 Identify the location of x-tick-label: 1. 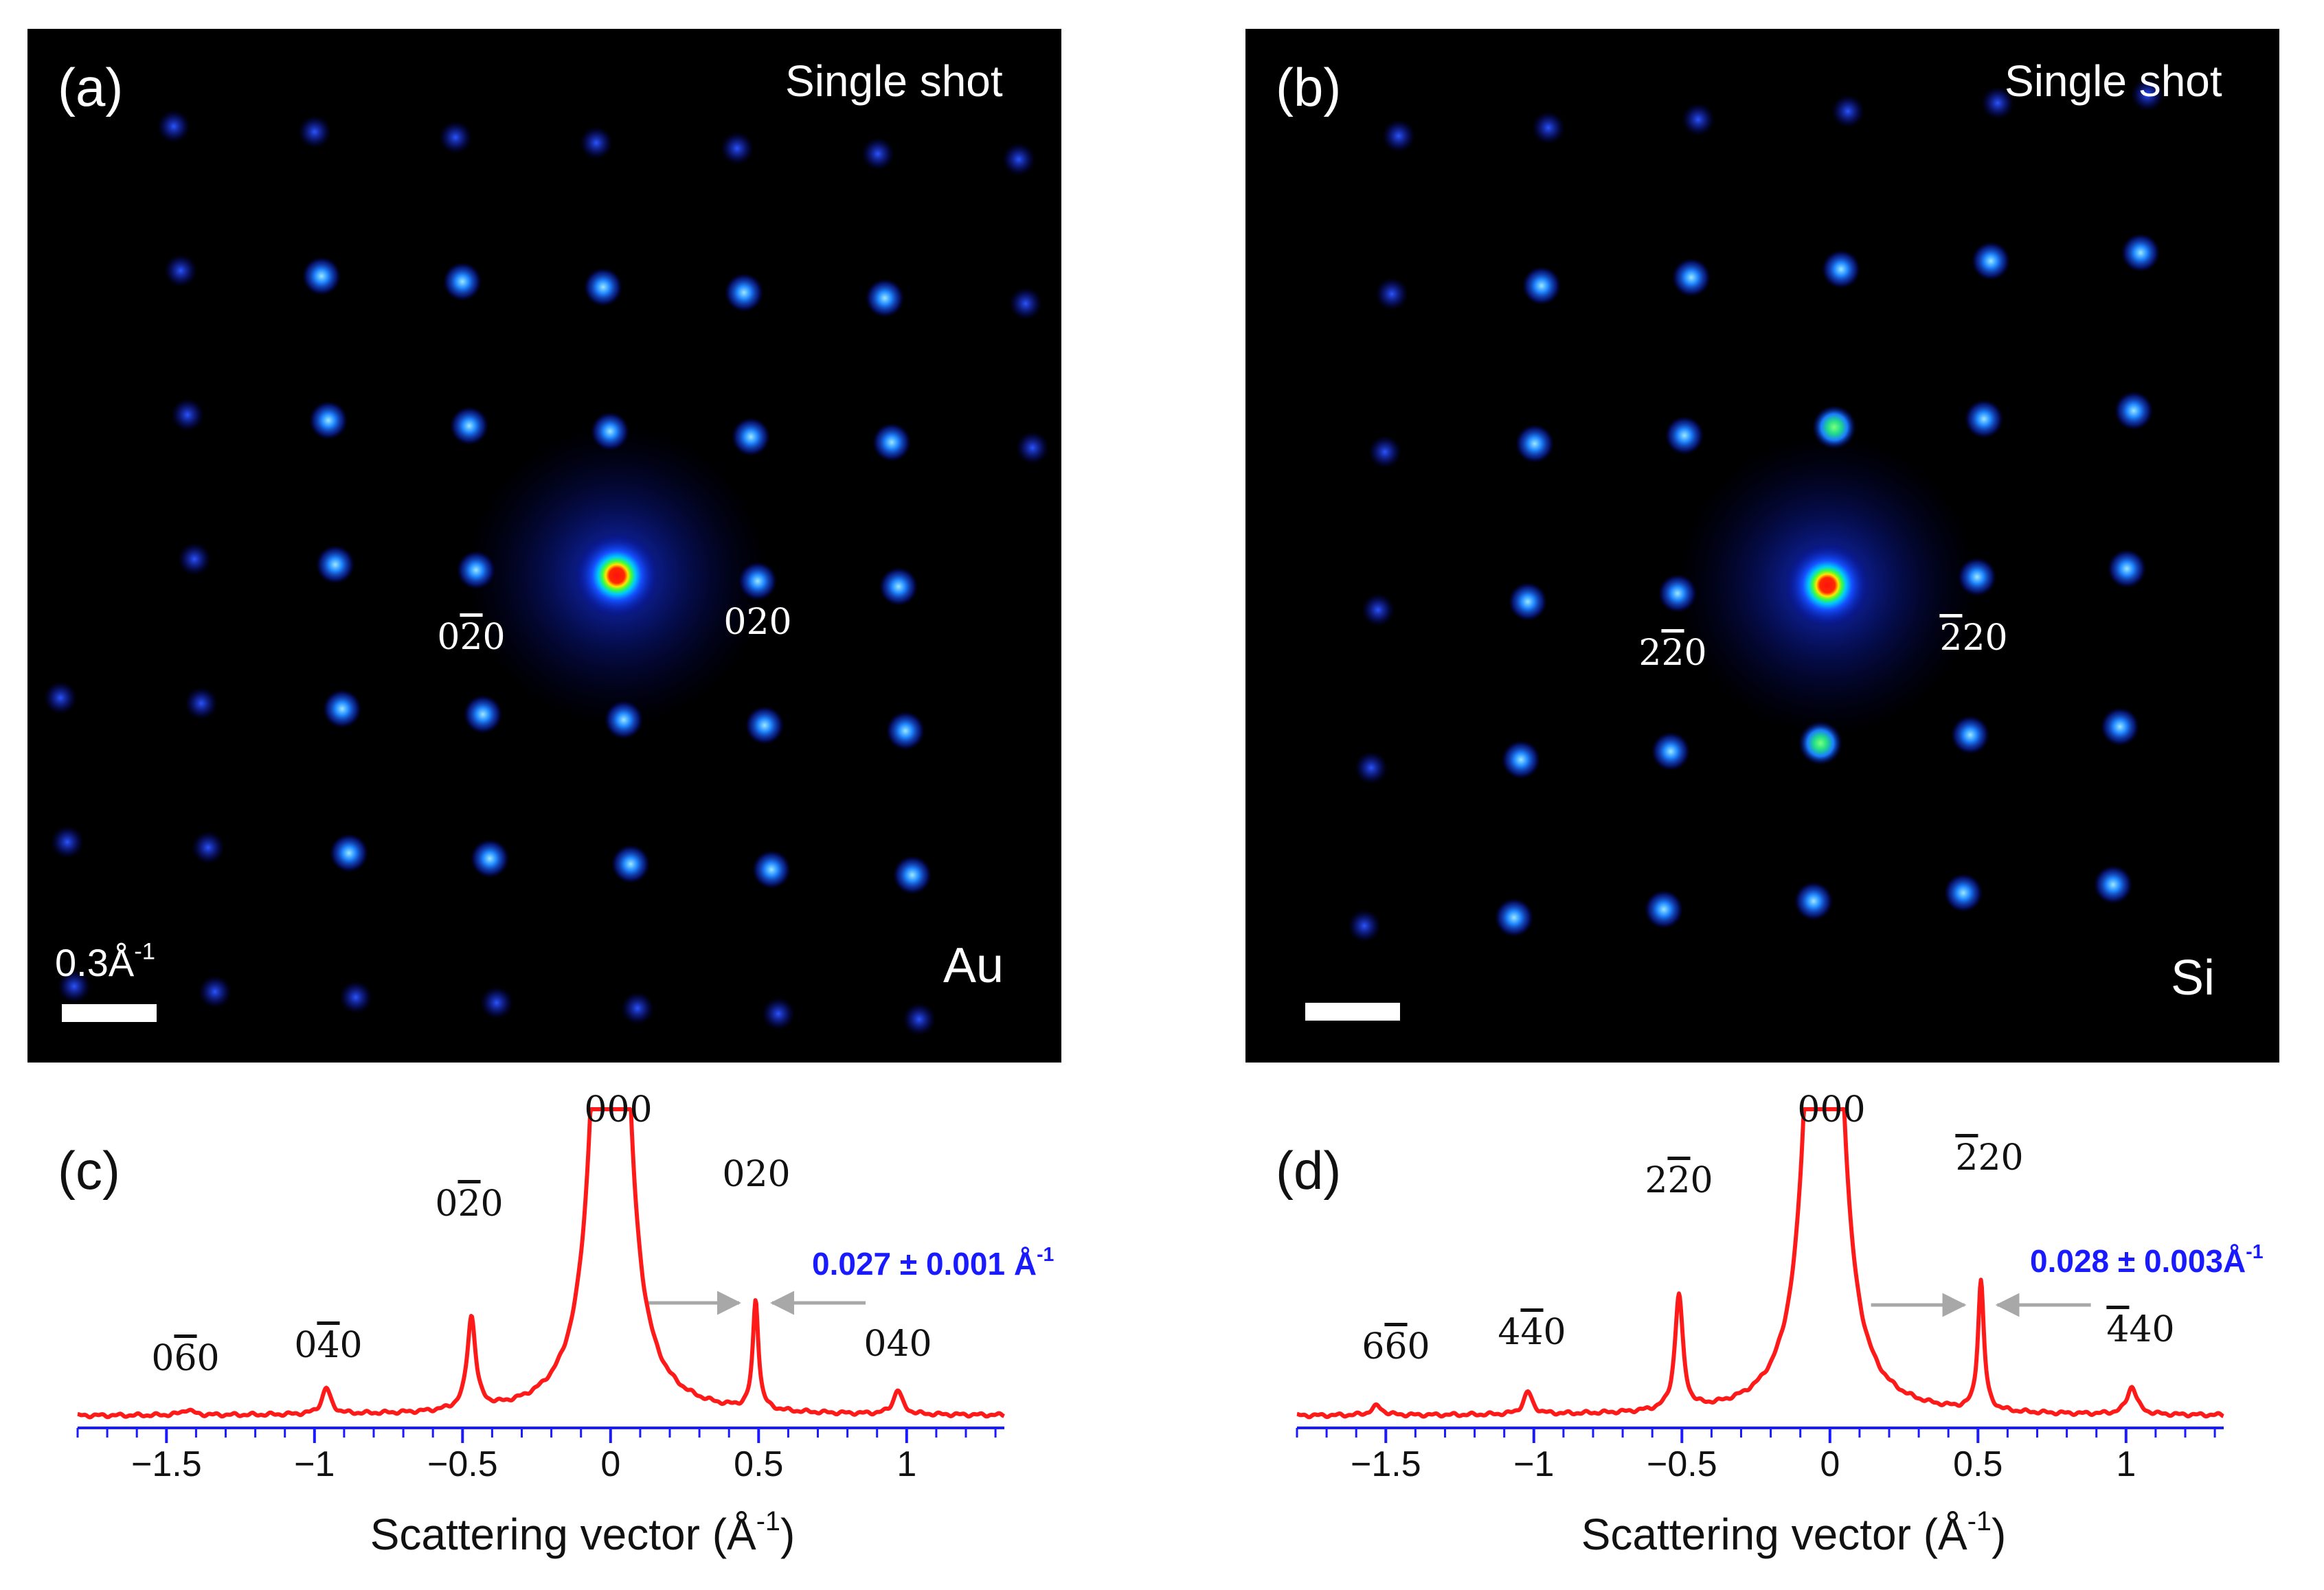
(906, 1464).